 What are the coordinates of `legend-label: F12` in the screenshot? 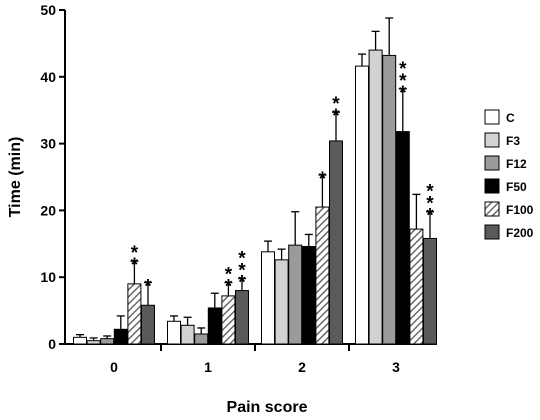 It's located at (516, 164).